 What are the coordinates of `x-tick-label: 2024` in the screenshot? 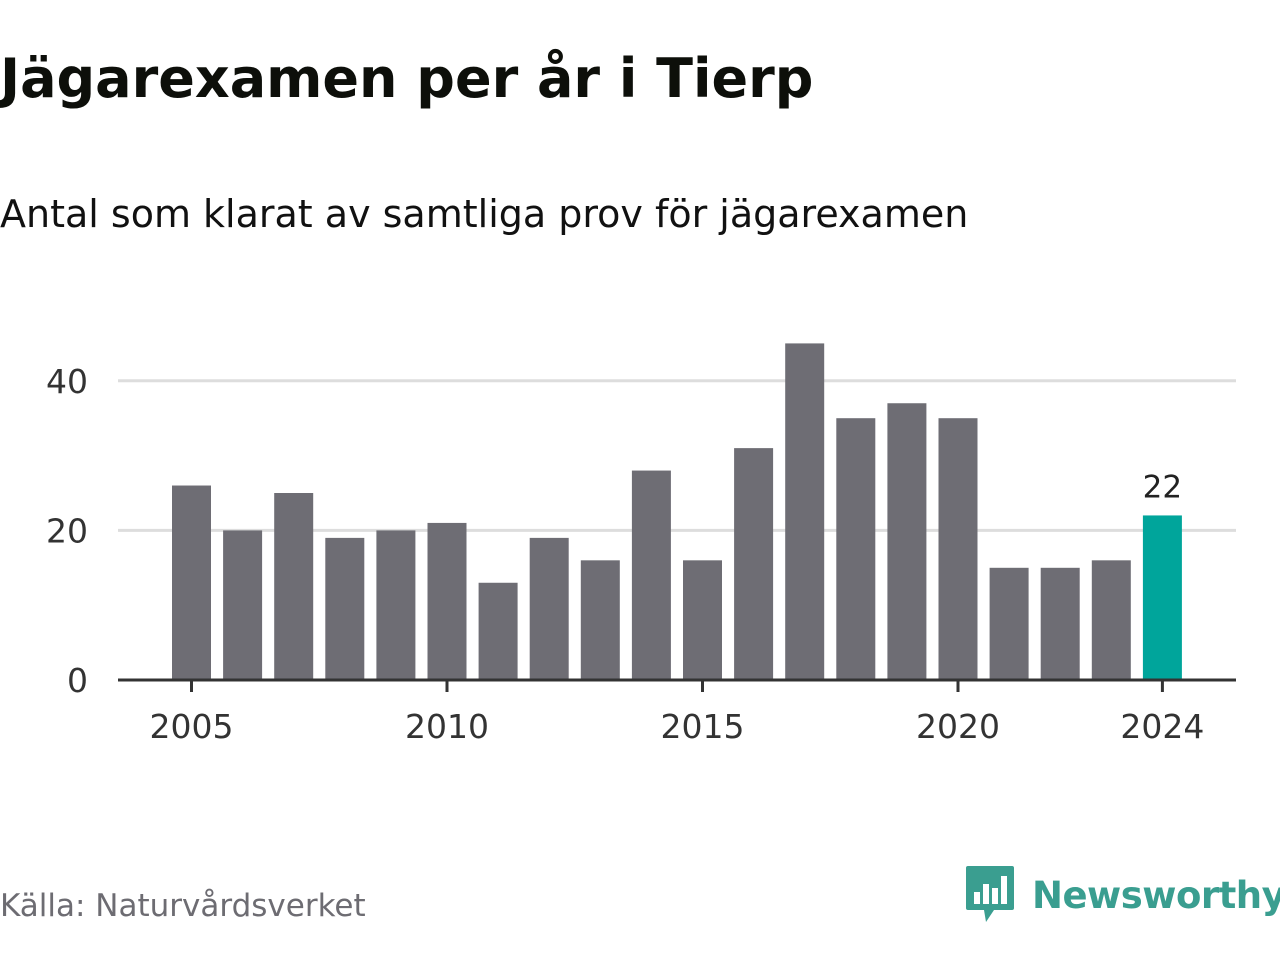 It's located at (1162, 726).